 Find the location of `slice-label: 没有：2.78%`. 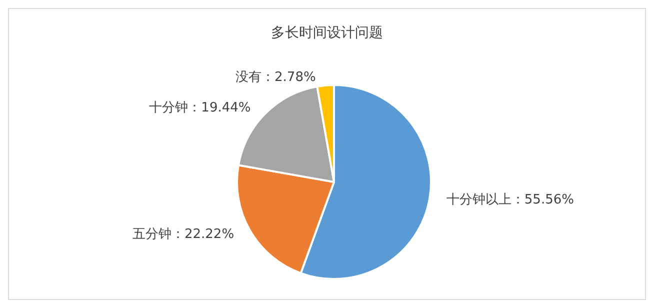

slice-label: 没有：2.78% is located at coordinates (276, 77).